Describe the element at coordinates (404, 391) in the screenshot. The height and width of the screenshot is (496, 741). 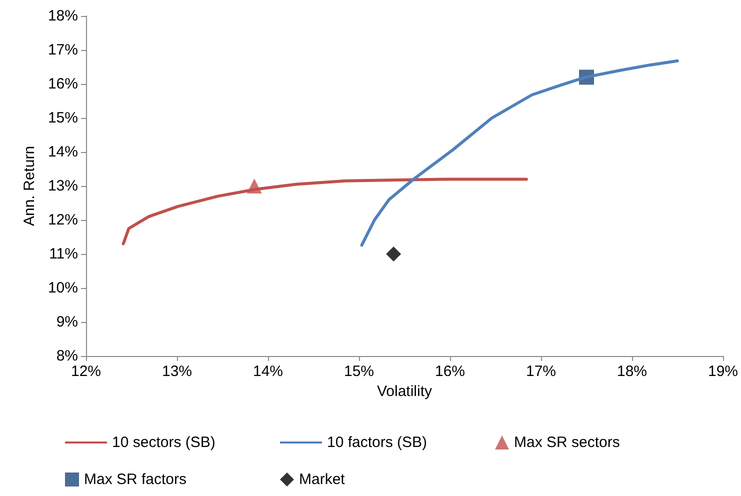
I see `x-axis-title: Volatility` at that location.